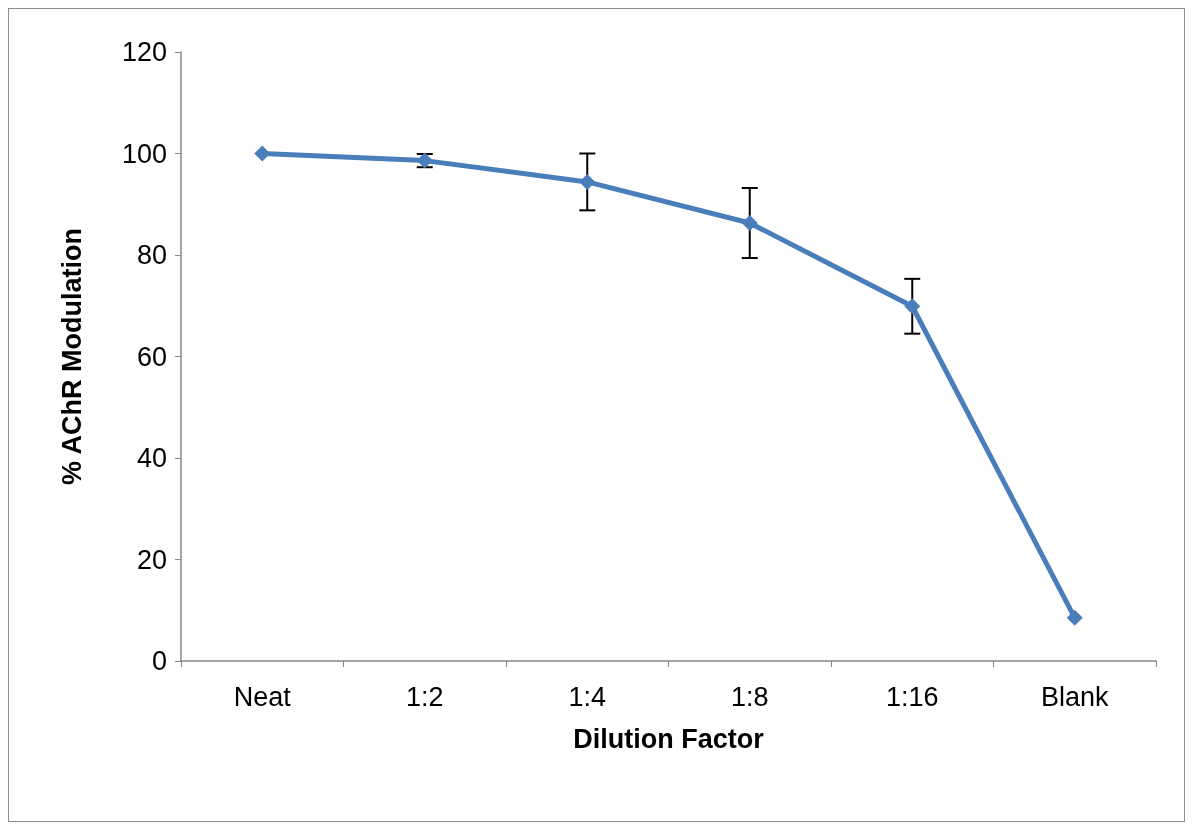  What do you see at coordinates (587, 696) in the screenshot?
I see `x-tick-label: 1:4` at bounding box center [587, 696].